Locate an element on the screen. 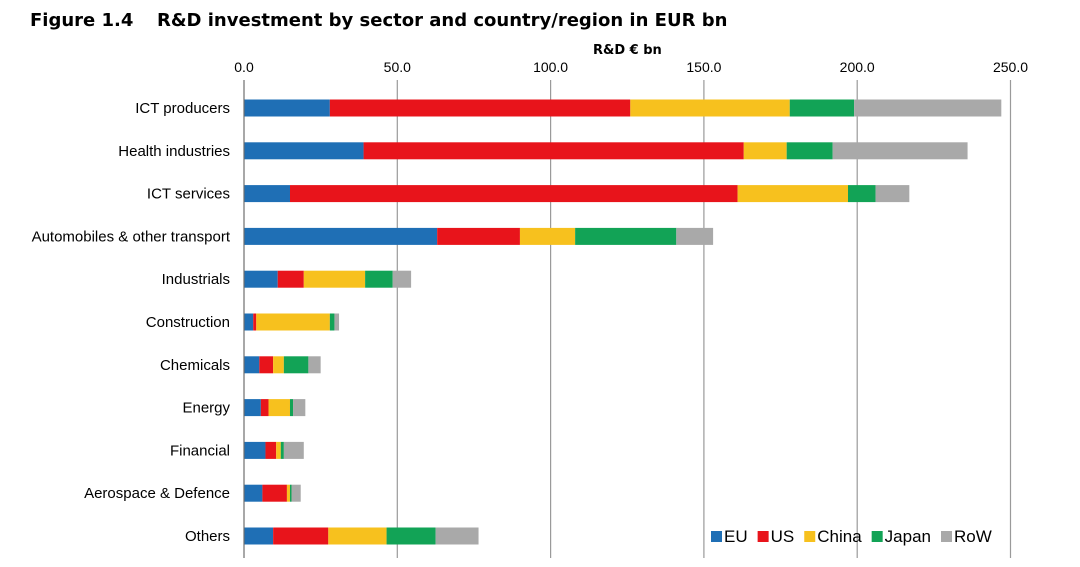  legend-item-china: China is located at coordinates (833, 536).